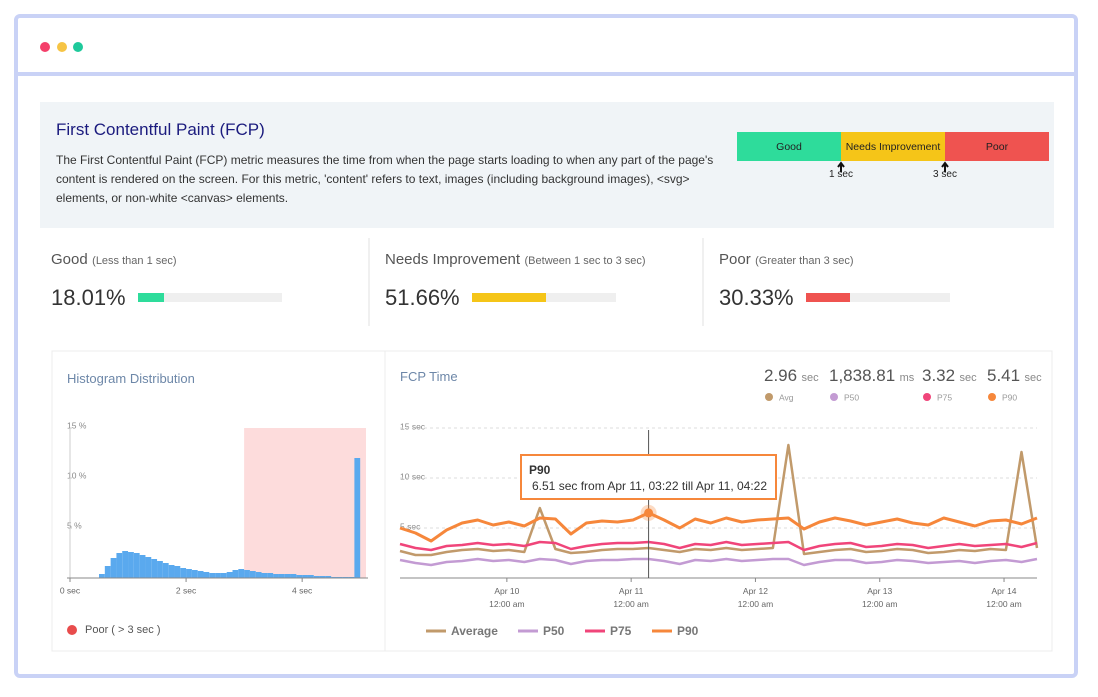  Describe the element at coordinates (907, 378) in the screenshot. I see `stat-unit: ms` at that location.